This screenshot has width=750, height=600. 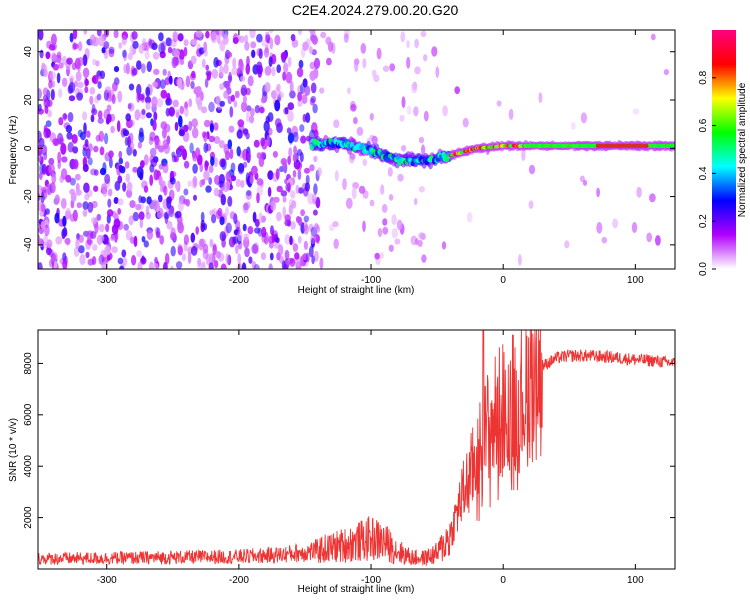 I want to click on x-tick-label: 0, so click(x=503, y=280).